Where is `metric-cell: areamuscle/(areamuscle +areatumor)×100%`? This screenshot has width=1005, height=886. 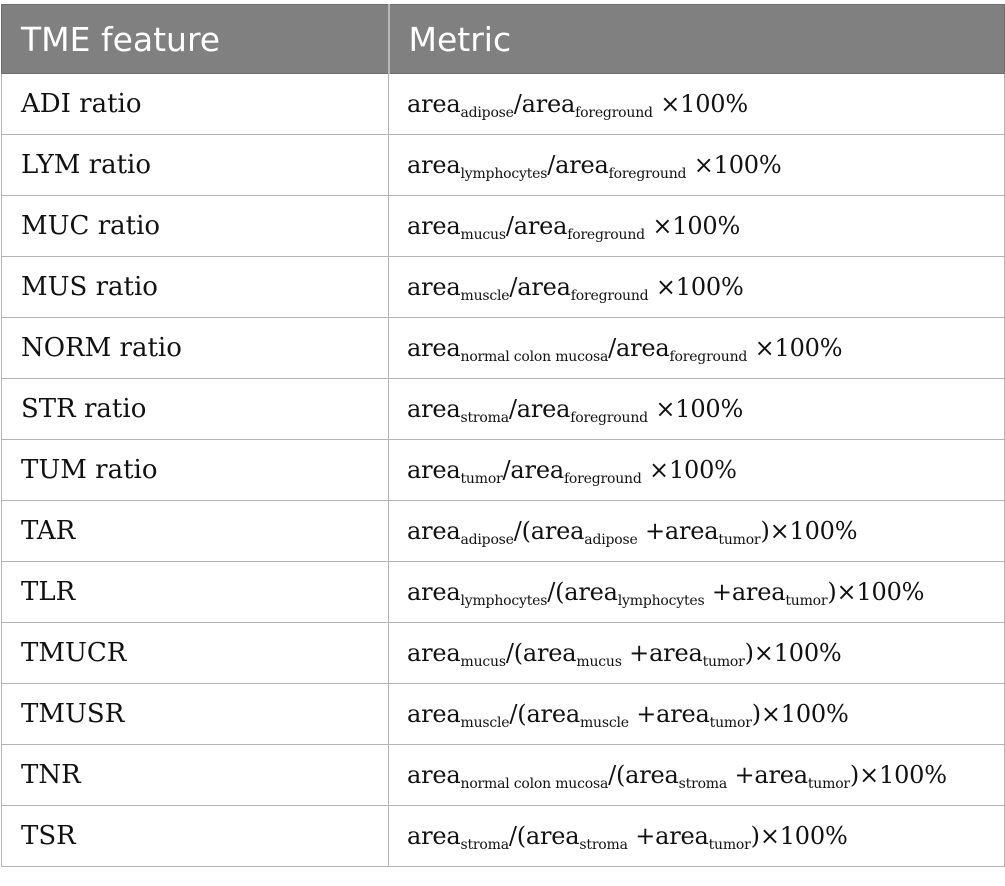 metric-cell: areamuscle/(areamuscle +areatumor)×100% is located at coordinates (696, 714).